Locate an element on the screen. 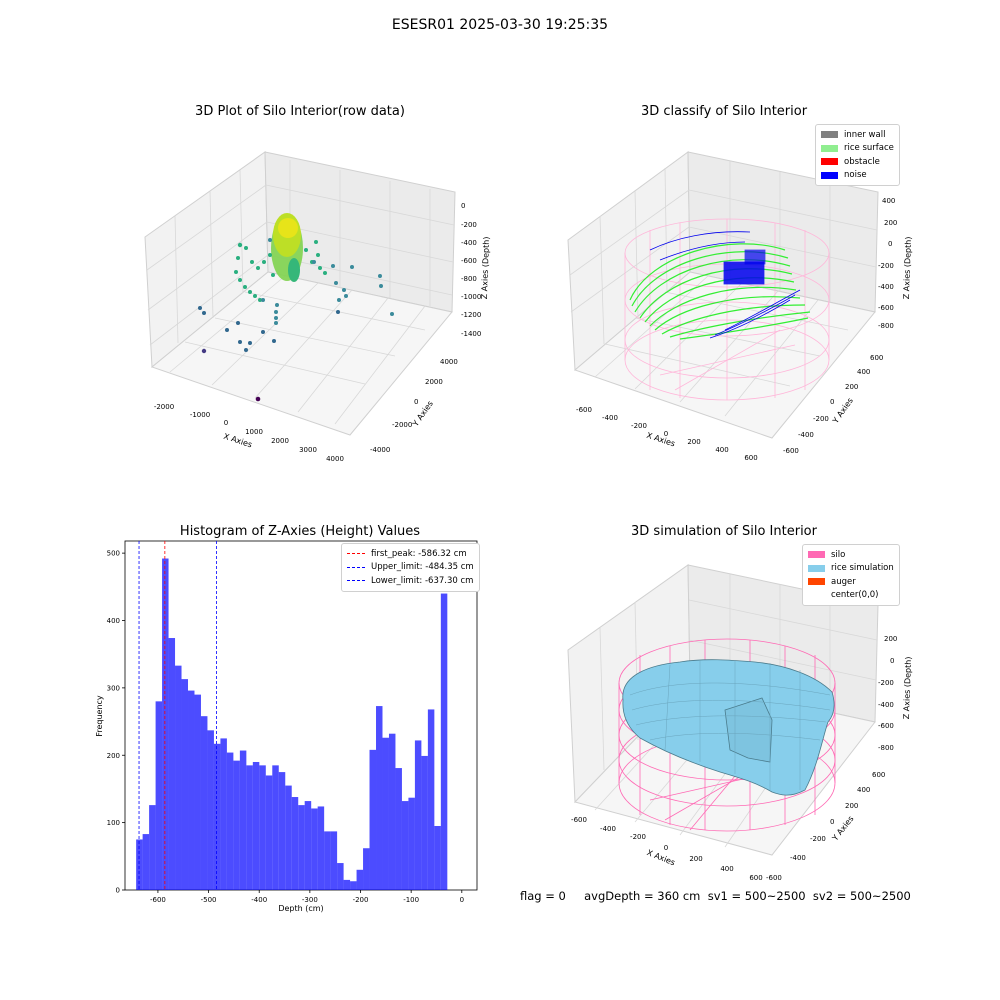 Image resolution: width=1000 pixels, height=1000 pixels. legend-label: rice simulation is located at coordinates (862, 568).